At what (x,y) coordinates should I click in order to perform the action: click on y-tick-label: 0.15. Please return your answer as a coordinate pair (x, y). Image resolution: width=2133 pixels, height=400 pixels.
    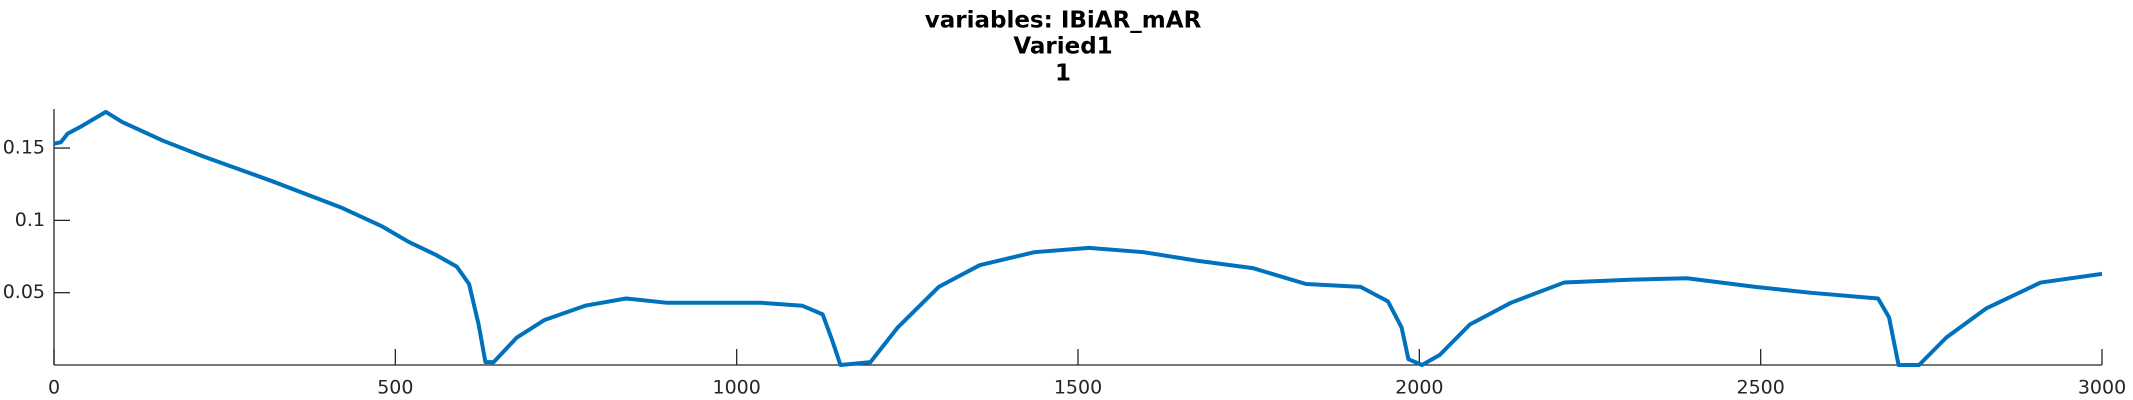
    Looking at the image, I should click on (24, 148).